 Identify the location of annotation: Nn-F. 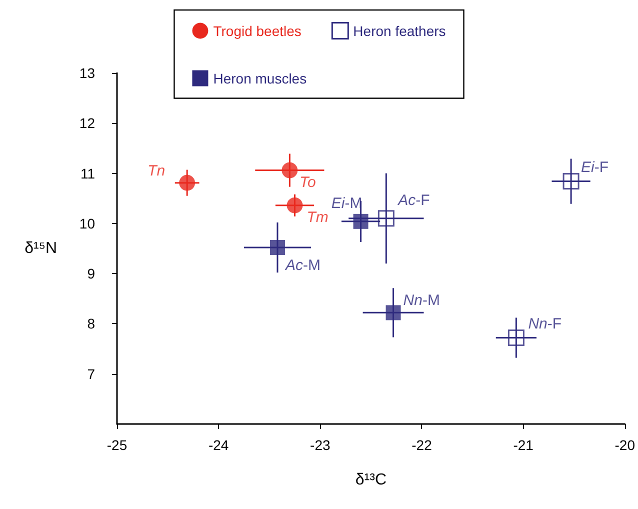
(545, 323).